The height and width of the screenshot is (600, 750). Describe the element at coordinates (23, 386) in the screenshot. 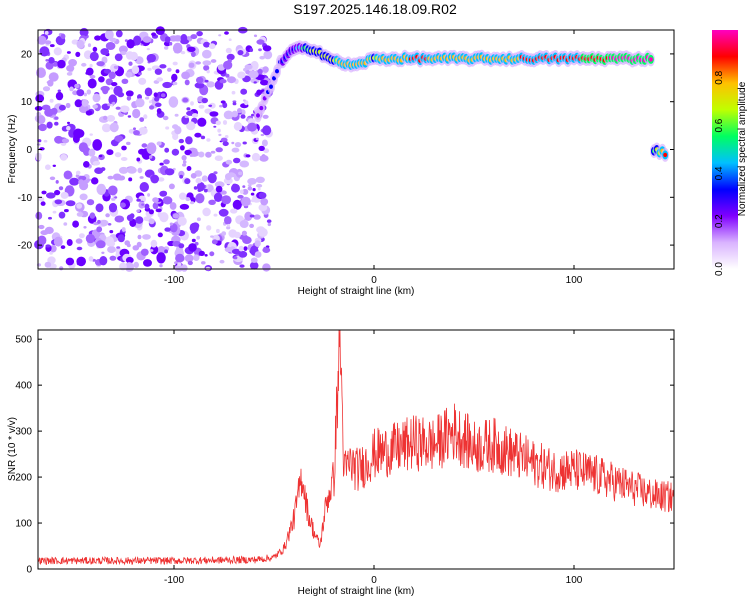

I see `y-tick-label: 400` at that location.